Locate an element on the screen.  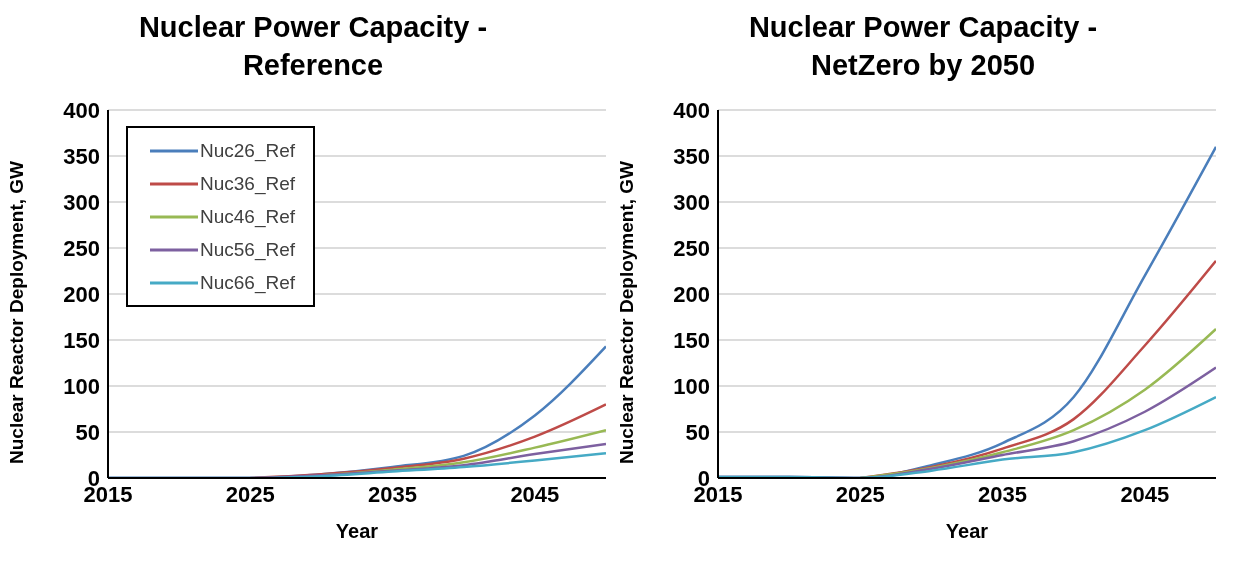
legend-label: Nuc66_Ref is located at coordinates (248, 283).